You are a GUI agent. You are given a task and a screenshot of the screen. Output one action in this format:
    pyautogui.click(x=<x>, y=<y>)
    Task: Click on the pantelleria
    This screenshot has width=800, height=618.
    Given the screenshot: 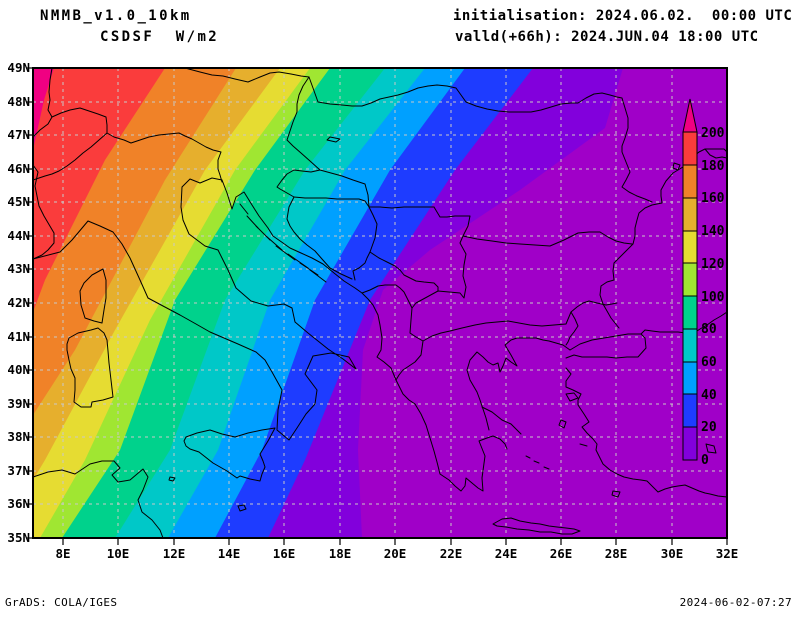 What is the action you would take?
    pyautogui.click(x=172, y=479)
    